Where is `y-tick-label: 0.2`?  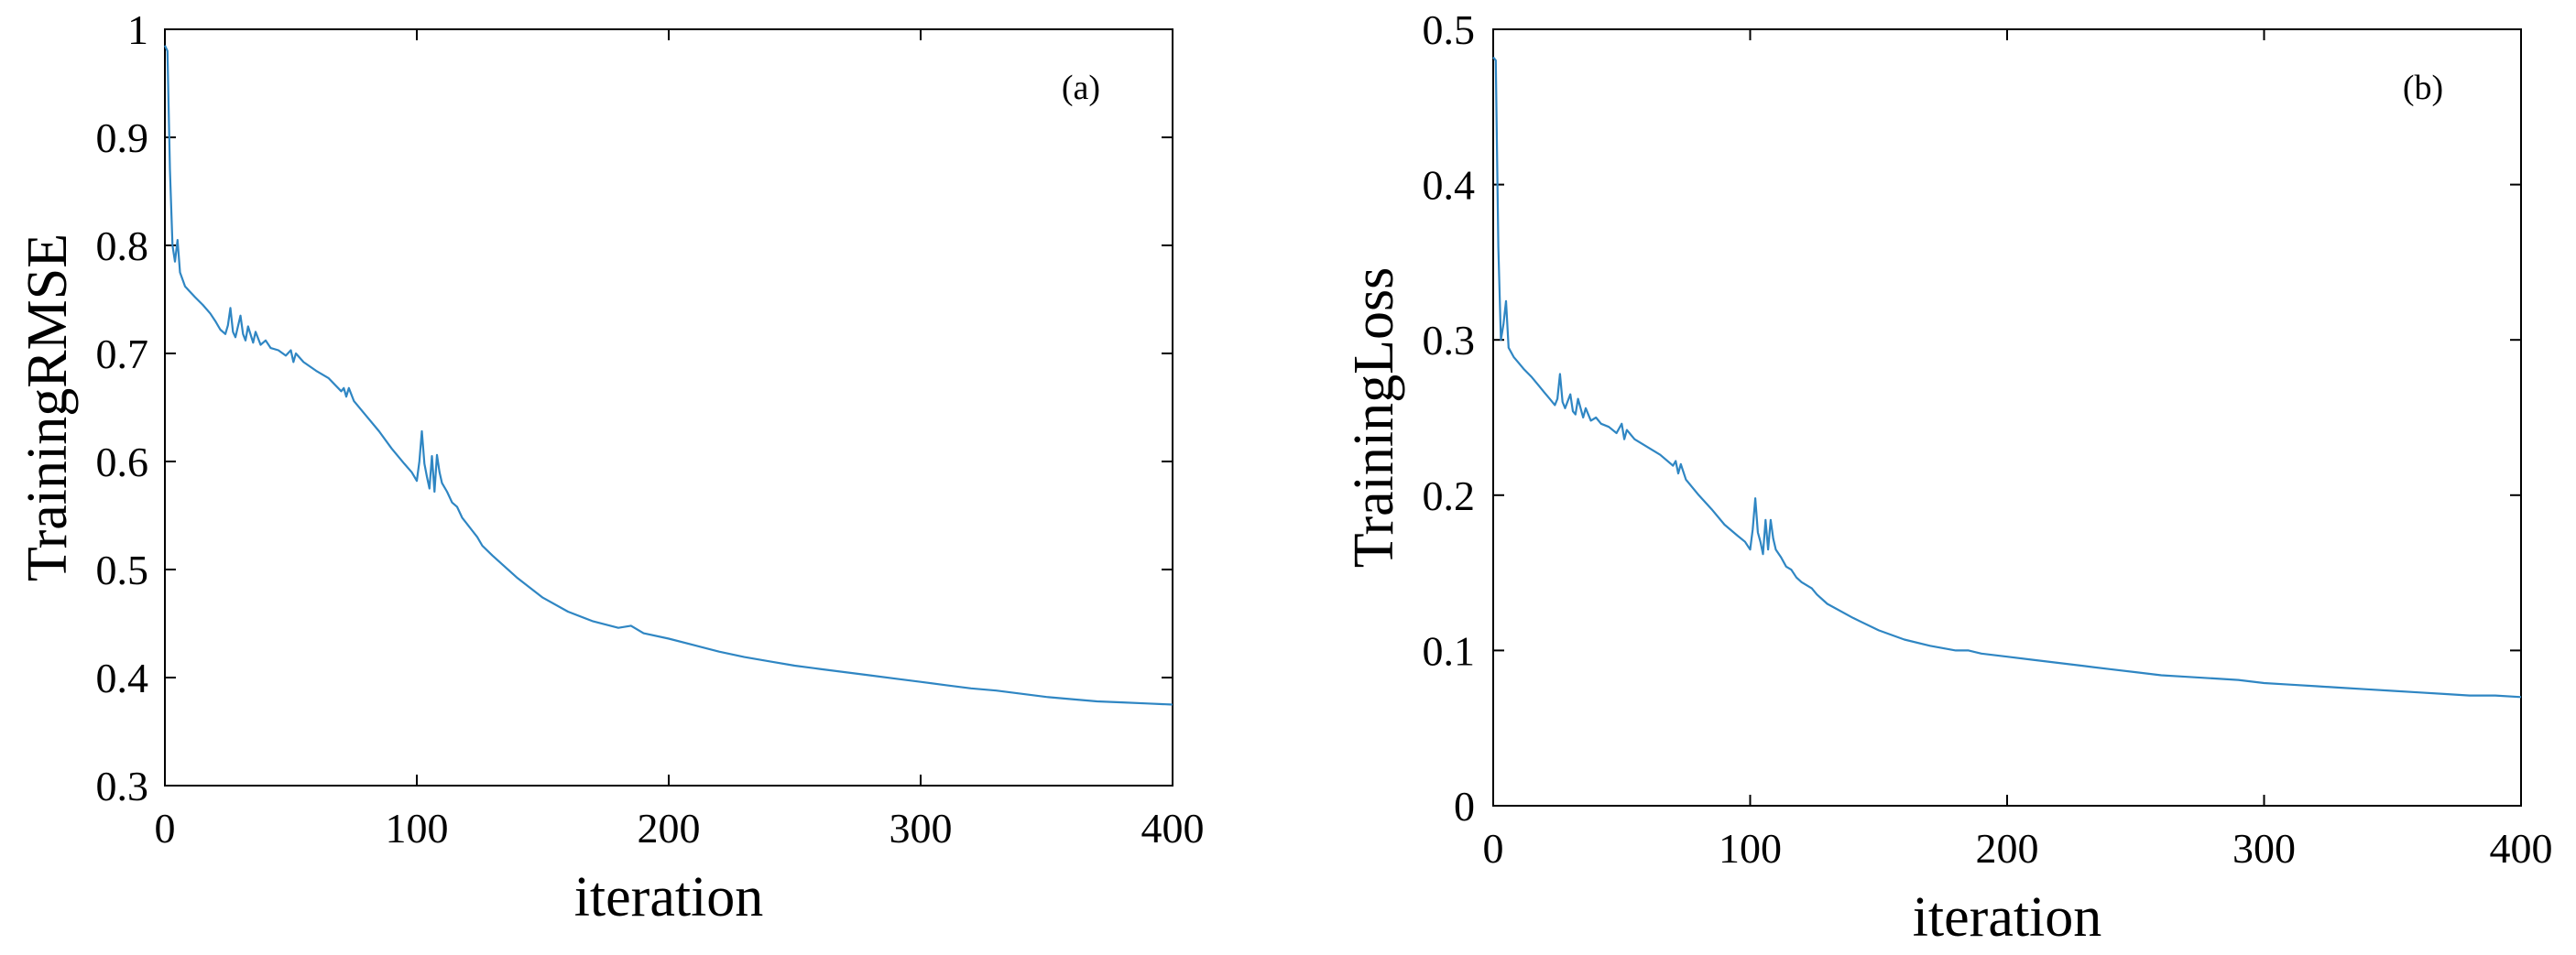
y-tick-label: 0.2 is located at coordinates (1450, 495).